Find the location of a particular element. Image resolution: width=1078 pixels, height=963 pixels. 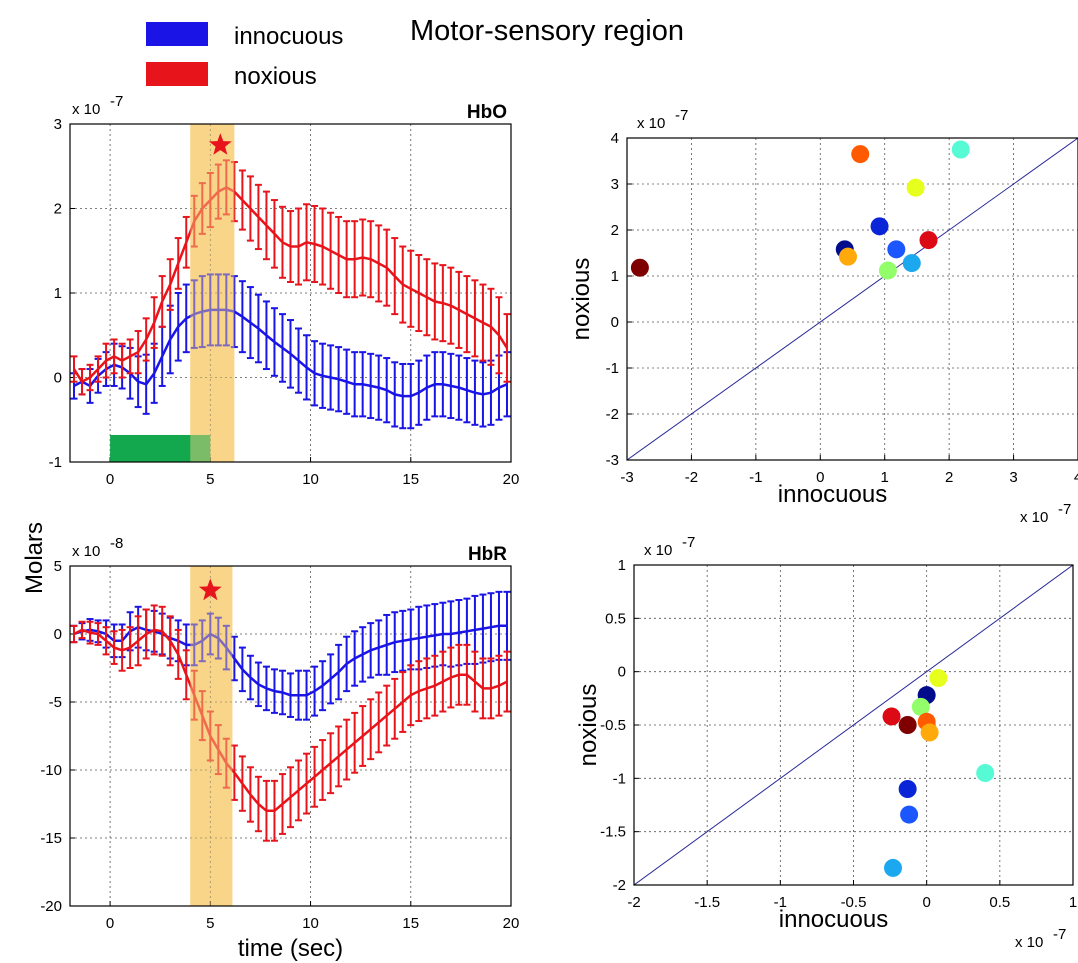

legend-swatch-noxious is located at coordinates (177, 74).